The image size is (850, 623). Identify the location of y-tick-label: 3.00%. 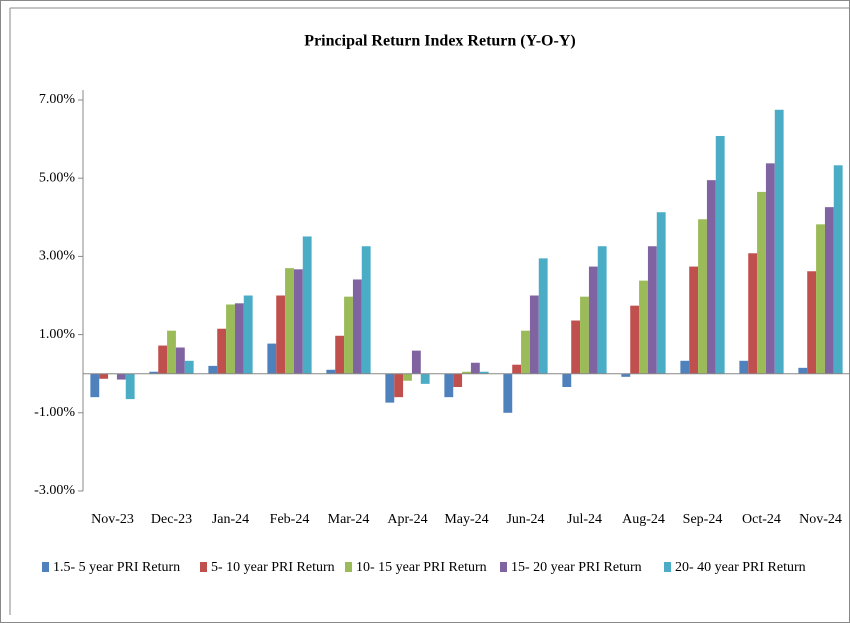
(57, 256).